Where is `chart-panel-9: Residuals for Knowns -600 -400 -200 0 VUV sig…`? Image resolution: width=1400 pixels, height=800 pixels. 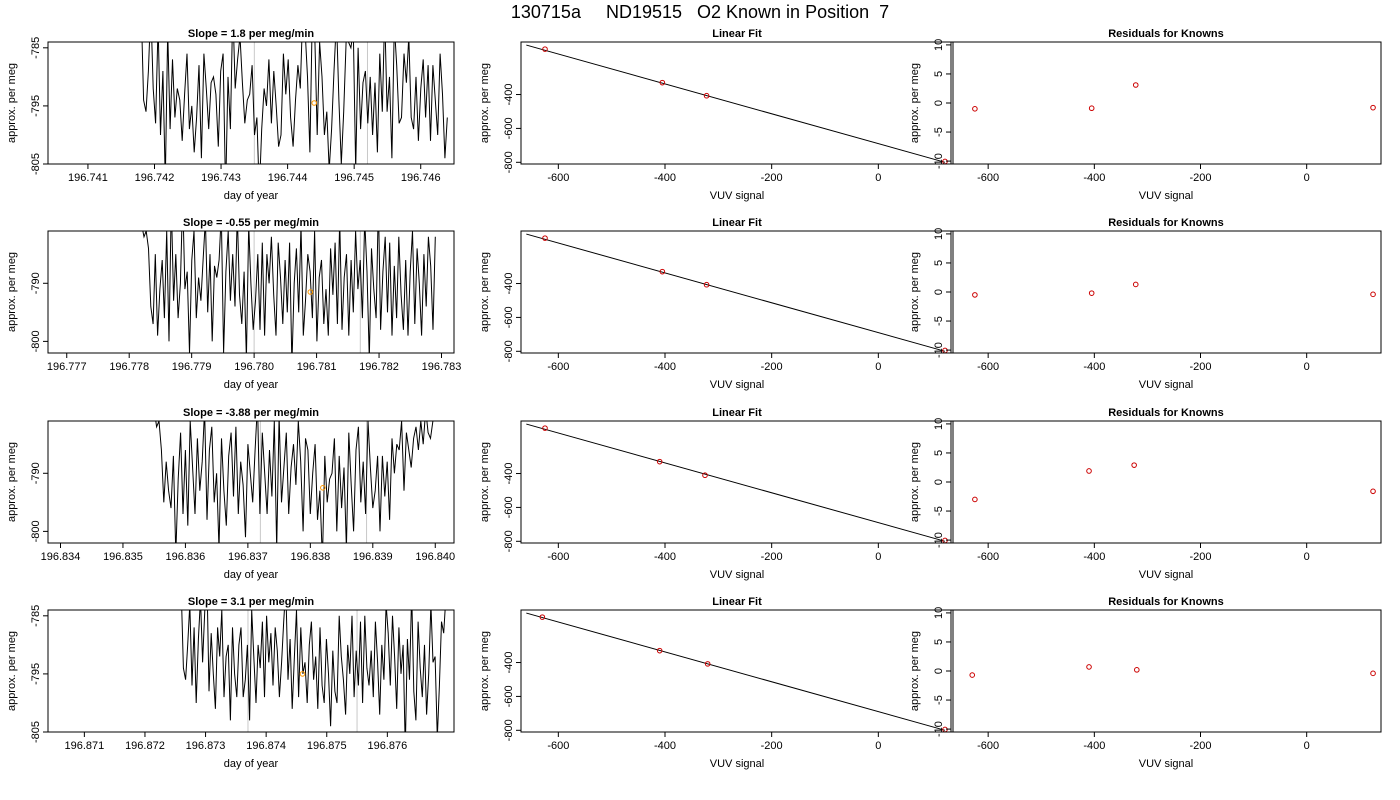
chart-panel-9: Residuals for Knowns -600 -400 -200 0 VUV sig… is located at coordinates (1145, 494).